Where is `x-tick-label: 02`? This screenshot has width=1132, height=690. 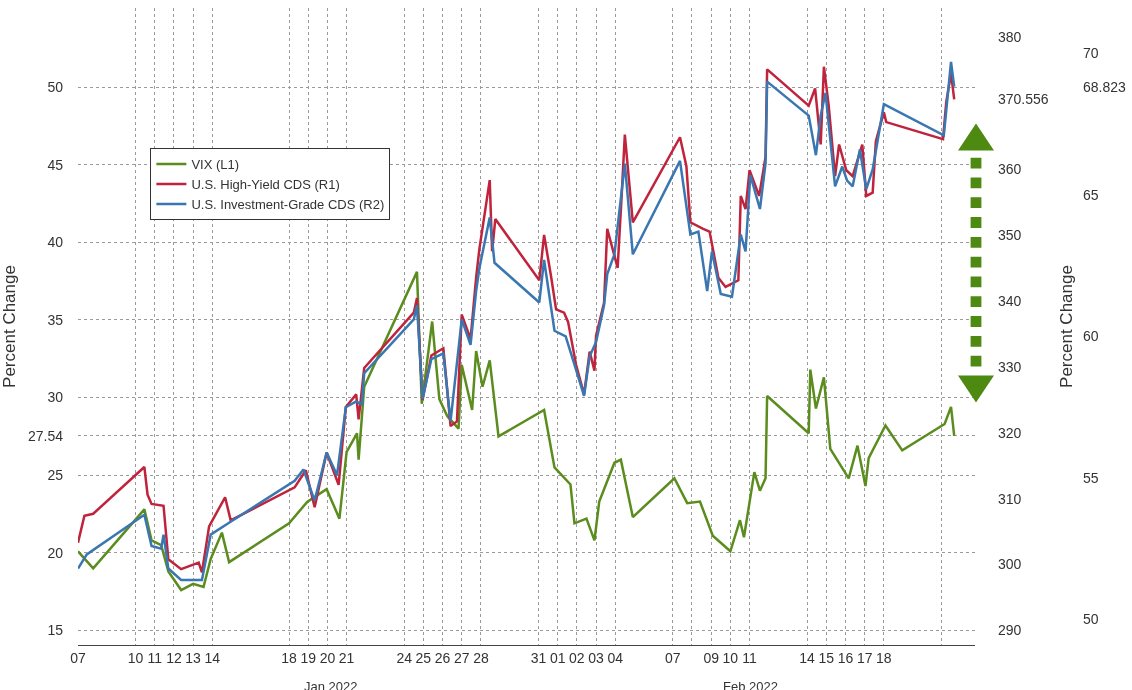 x-tick-label: 02 is located at coordinates (577, 657).